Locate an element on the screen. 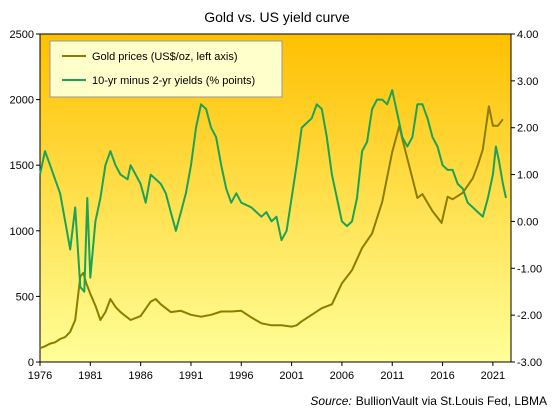  x-tick-label: 1981 is located at coordinates (90, 376).